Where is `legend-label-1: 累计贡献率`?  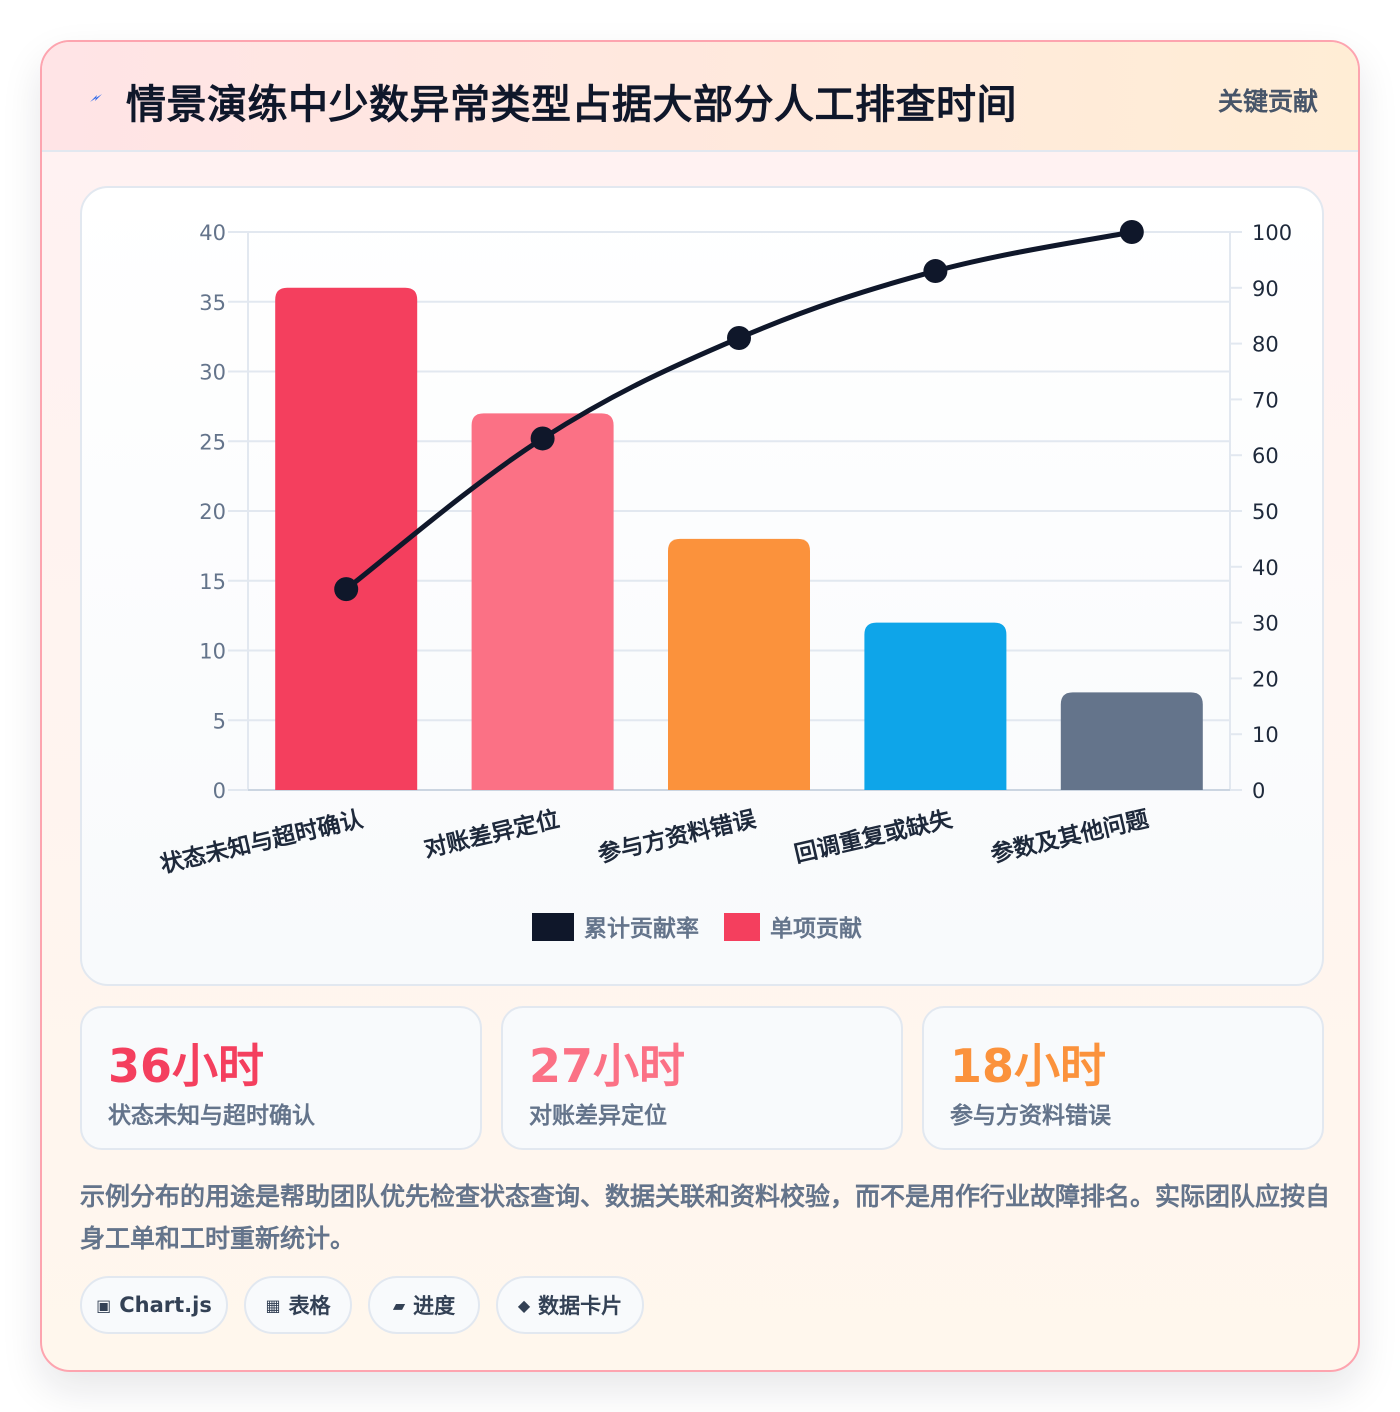
legend-label-1: 累计贡献率 is located at coordinates (641, 928).